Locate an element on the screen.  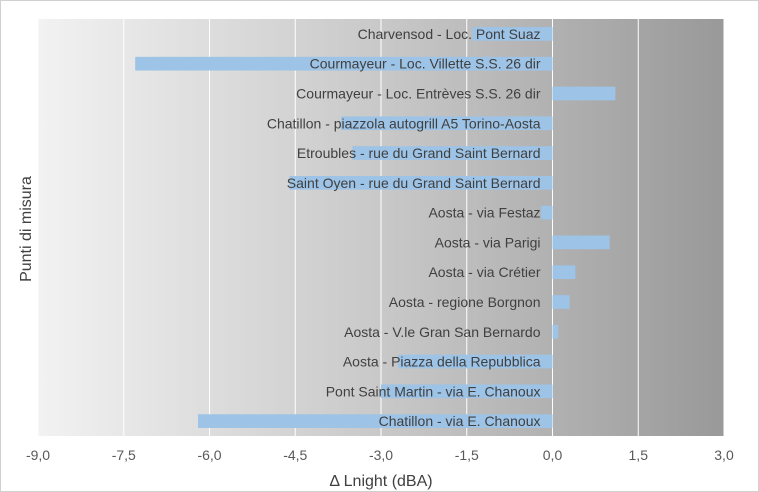
category-label: Aosta - Piazza della Repubblica is located at coordinates (442, 362).